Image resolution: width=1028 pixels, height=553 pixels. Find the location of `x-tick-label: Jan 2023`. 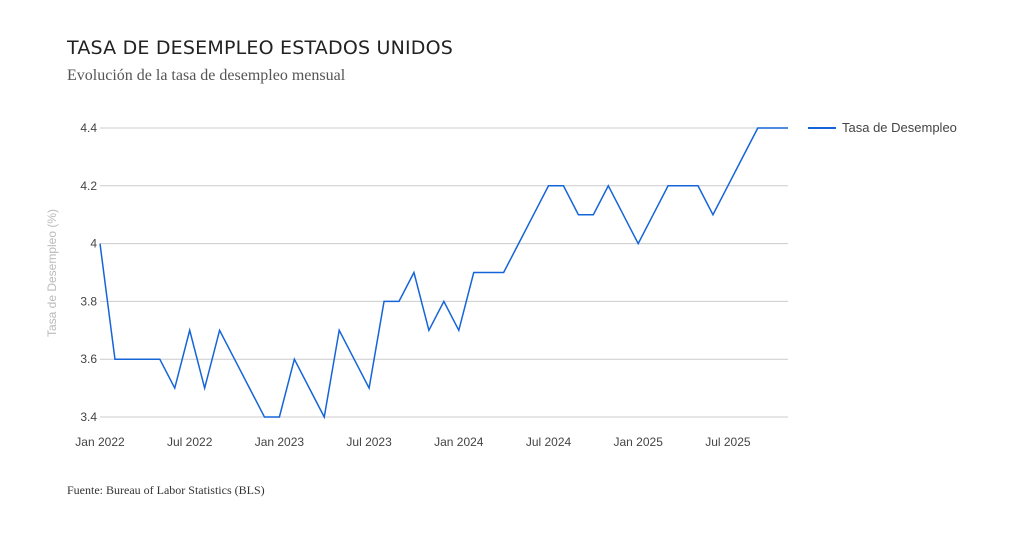

x-tick-label: Jan 2023 is located at coordinates (280, 442).